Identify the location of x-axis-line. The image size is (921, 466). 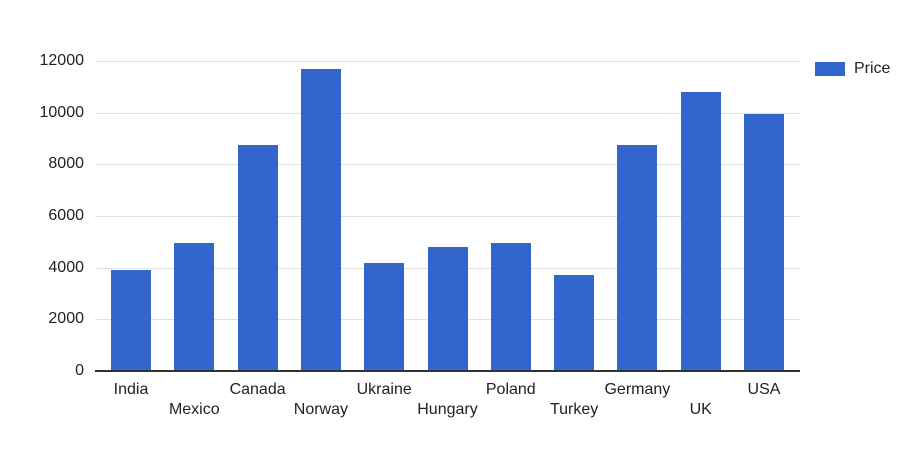
(447, 371).